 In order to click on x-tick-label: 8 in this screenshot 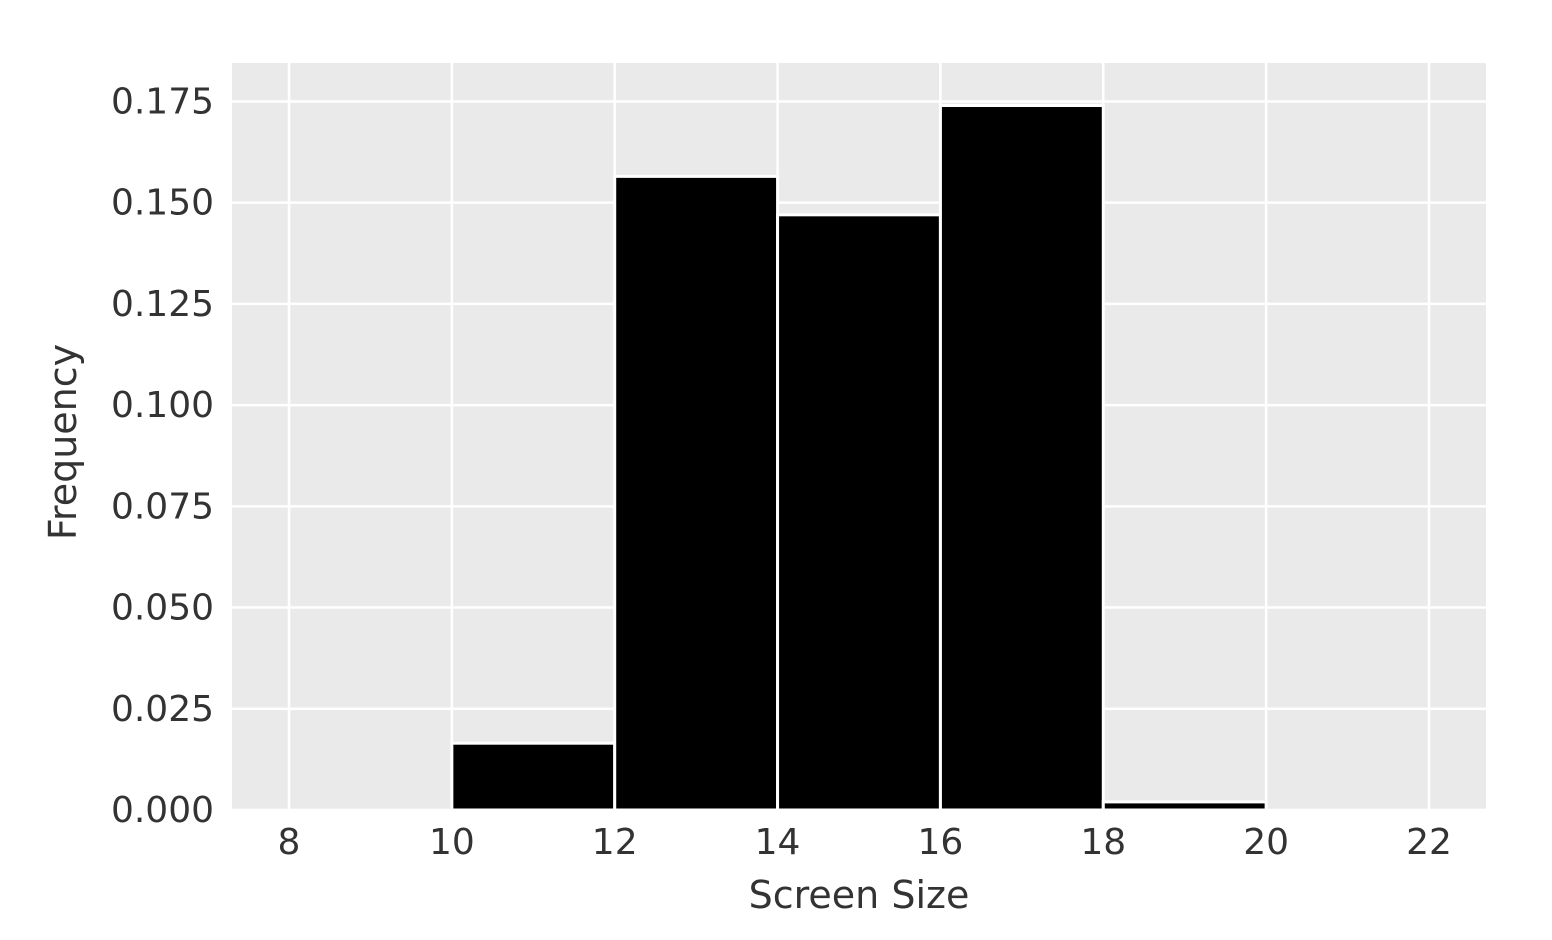, I will do `click(289, 842)`.